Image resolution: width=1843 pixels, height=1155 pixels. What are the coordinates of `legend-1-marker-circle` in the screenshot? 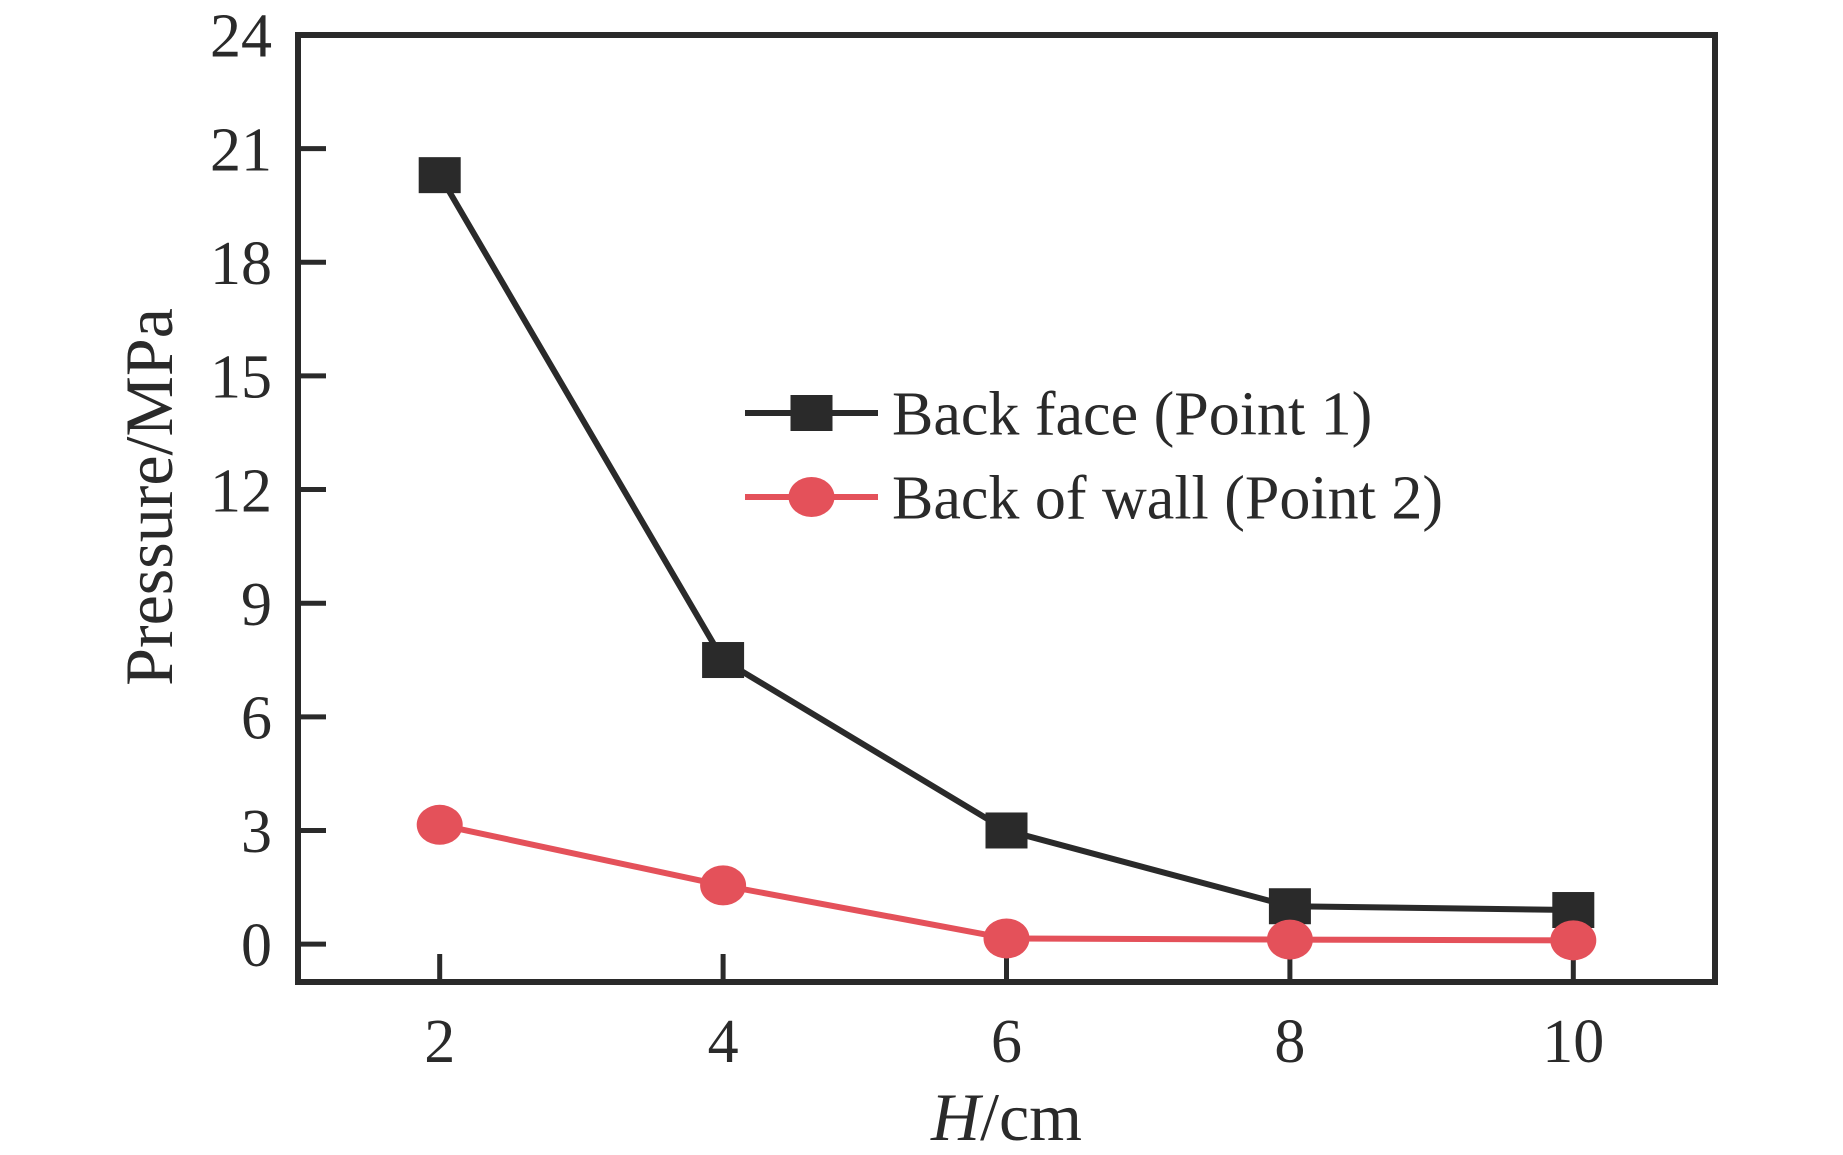 It's located at (811, 497).